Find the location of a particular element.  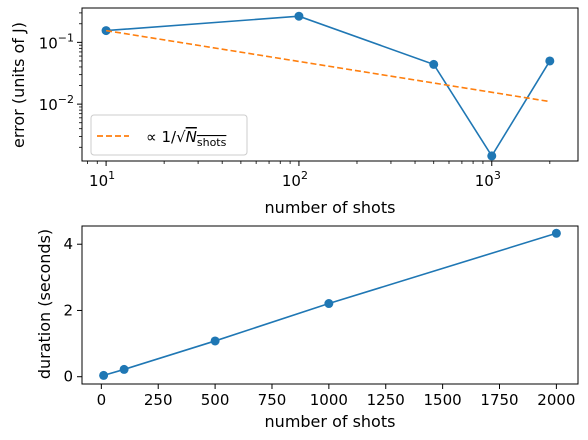

y-tick-label-0: 0 is located at coordinates (68, 377).